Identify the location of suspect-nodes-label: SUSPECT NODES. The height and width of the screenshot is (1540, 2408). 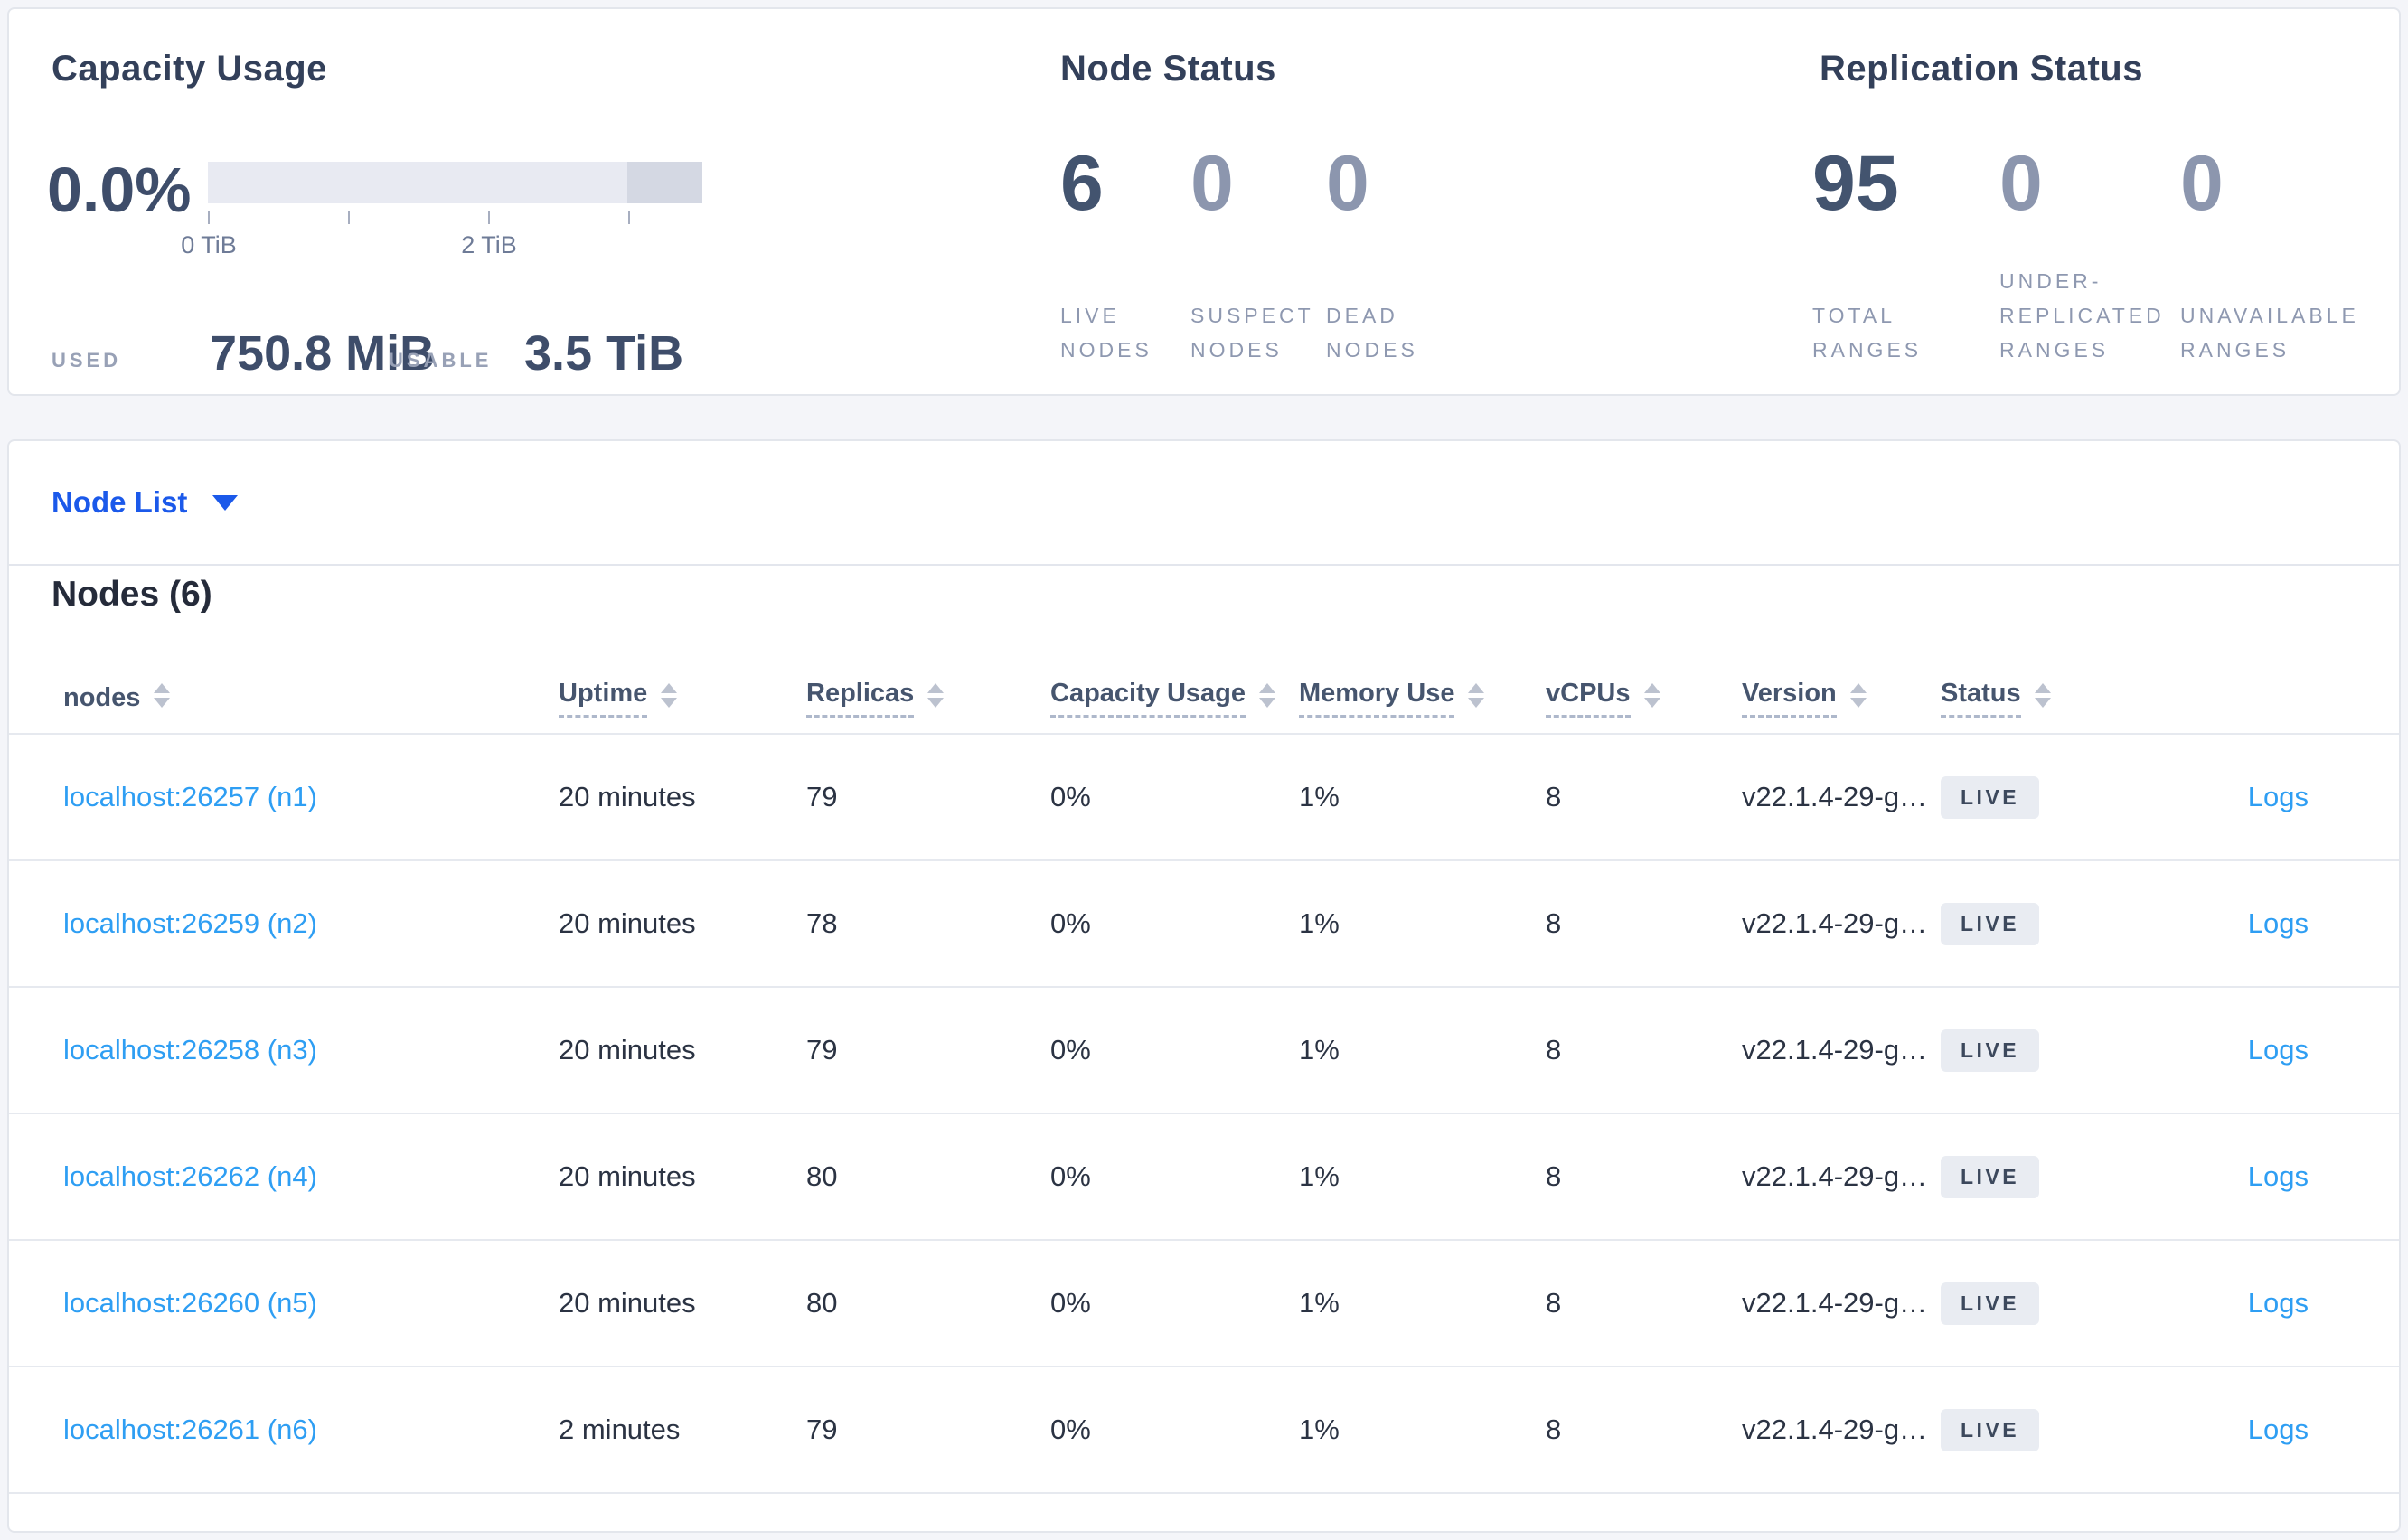
(1252, 333).